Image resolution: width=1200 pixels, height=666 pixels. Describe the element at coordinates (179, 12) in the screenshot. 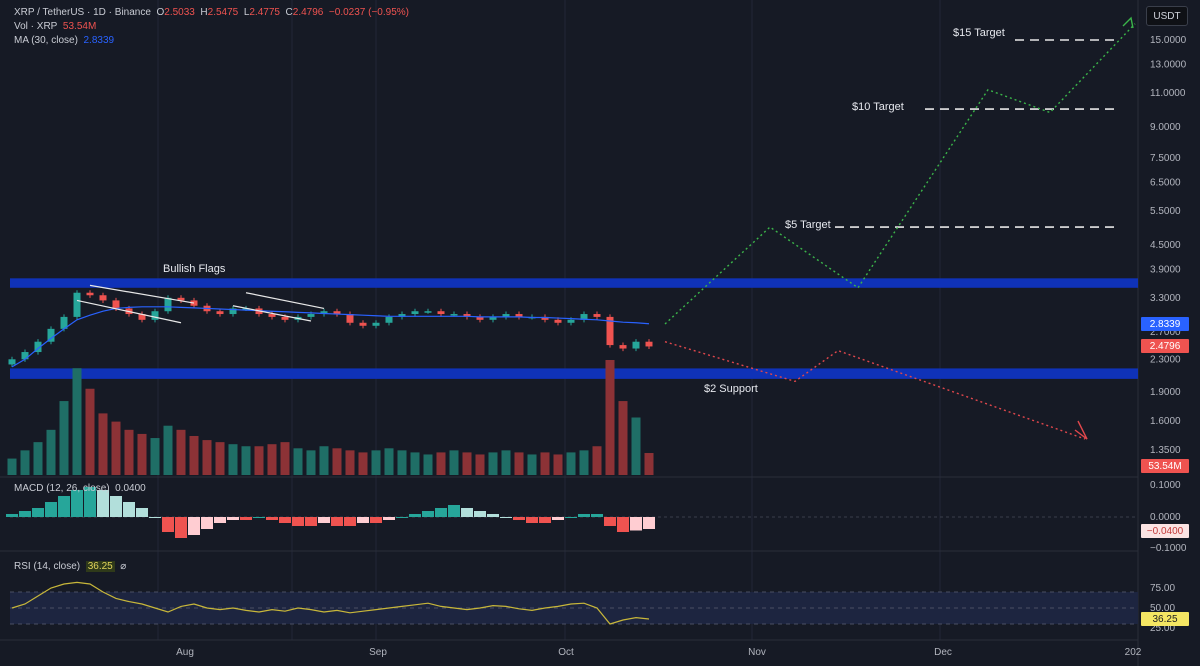

I see `open-value: 2.5033` at that location.